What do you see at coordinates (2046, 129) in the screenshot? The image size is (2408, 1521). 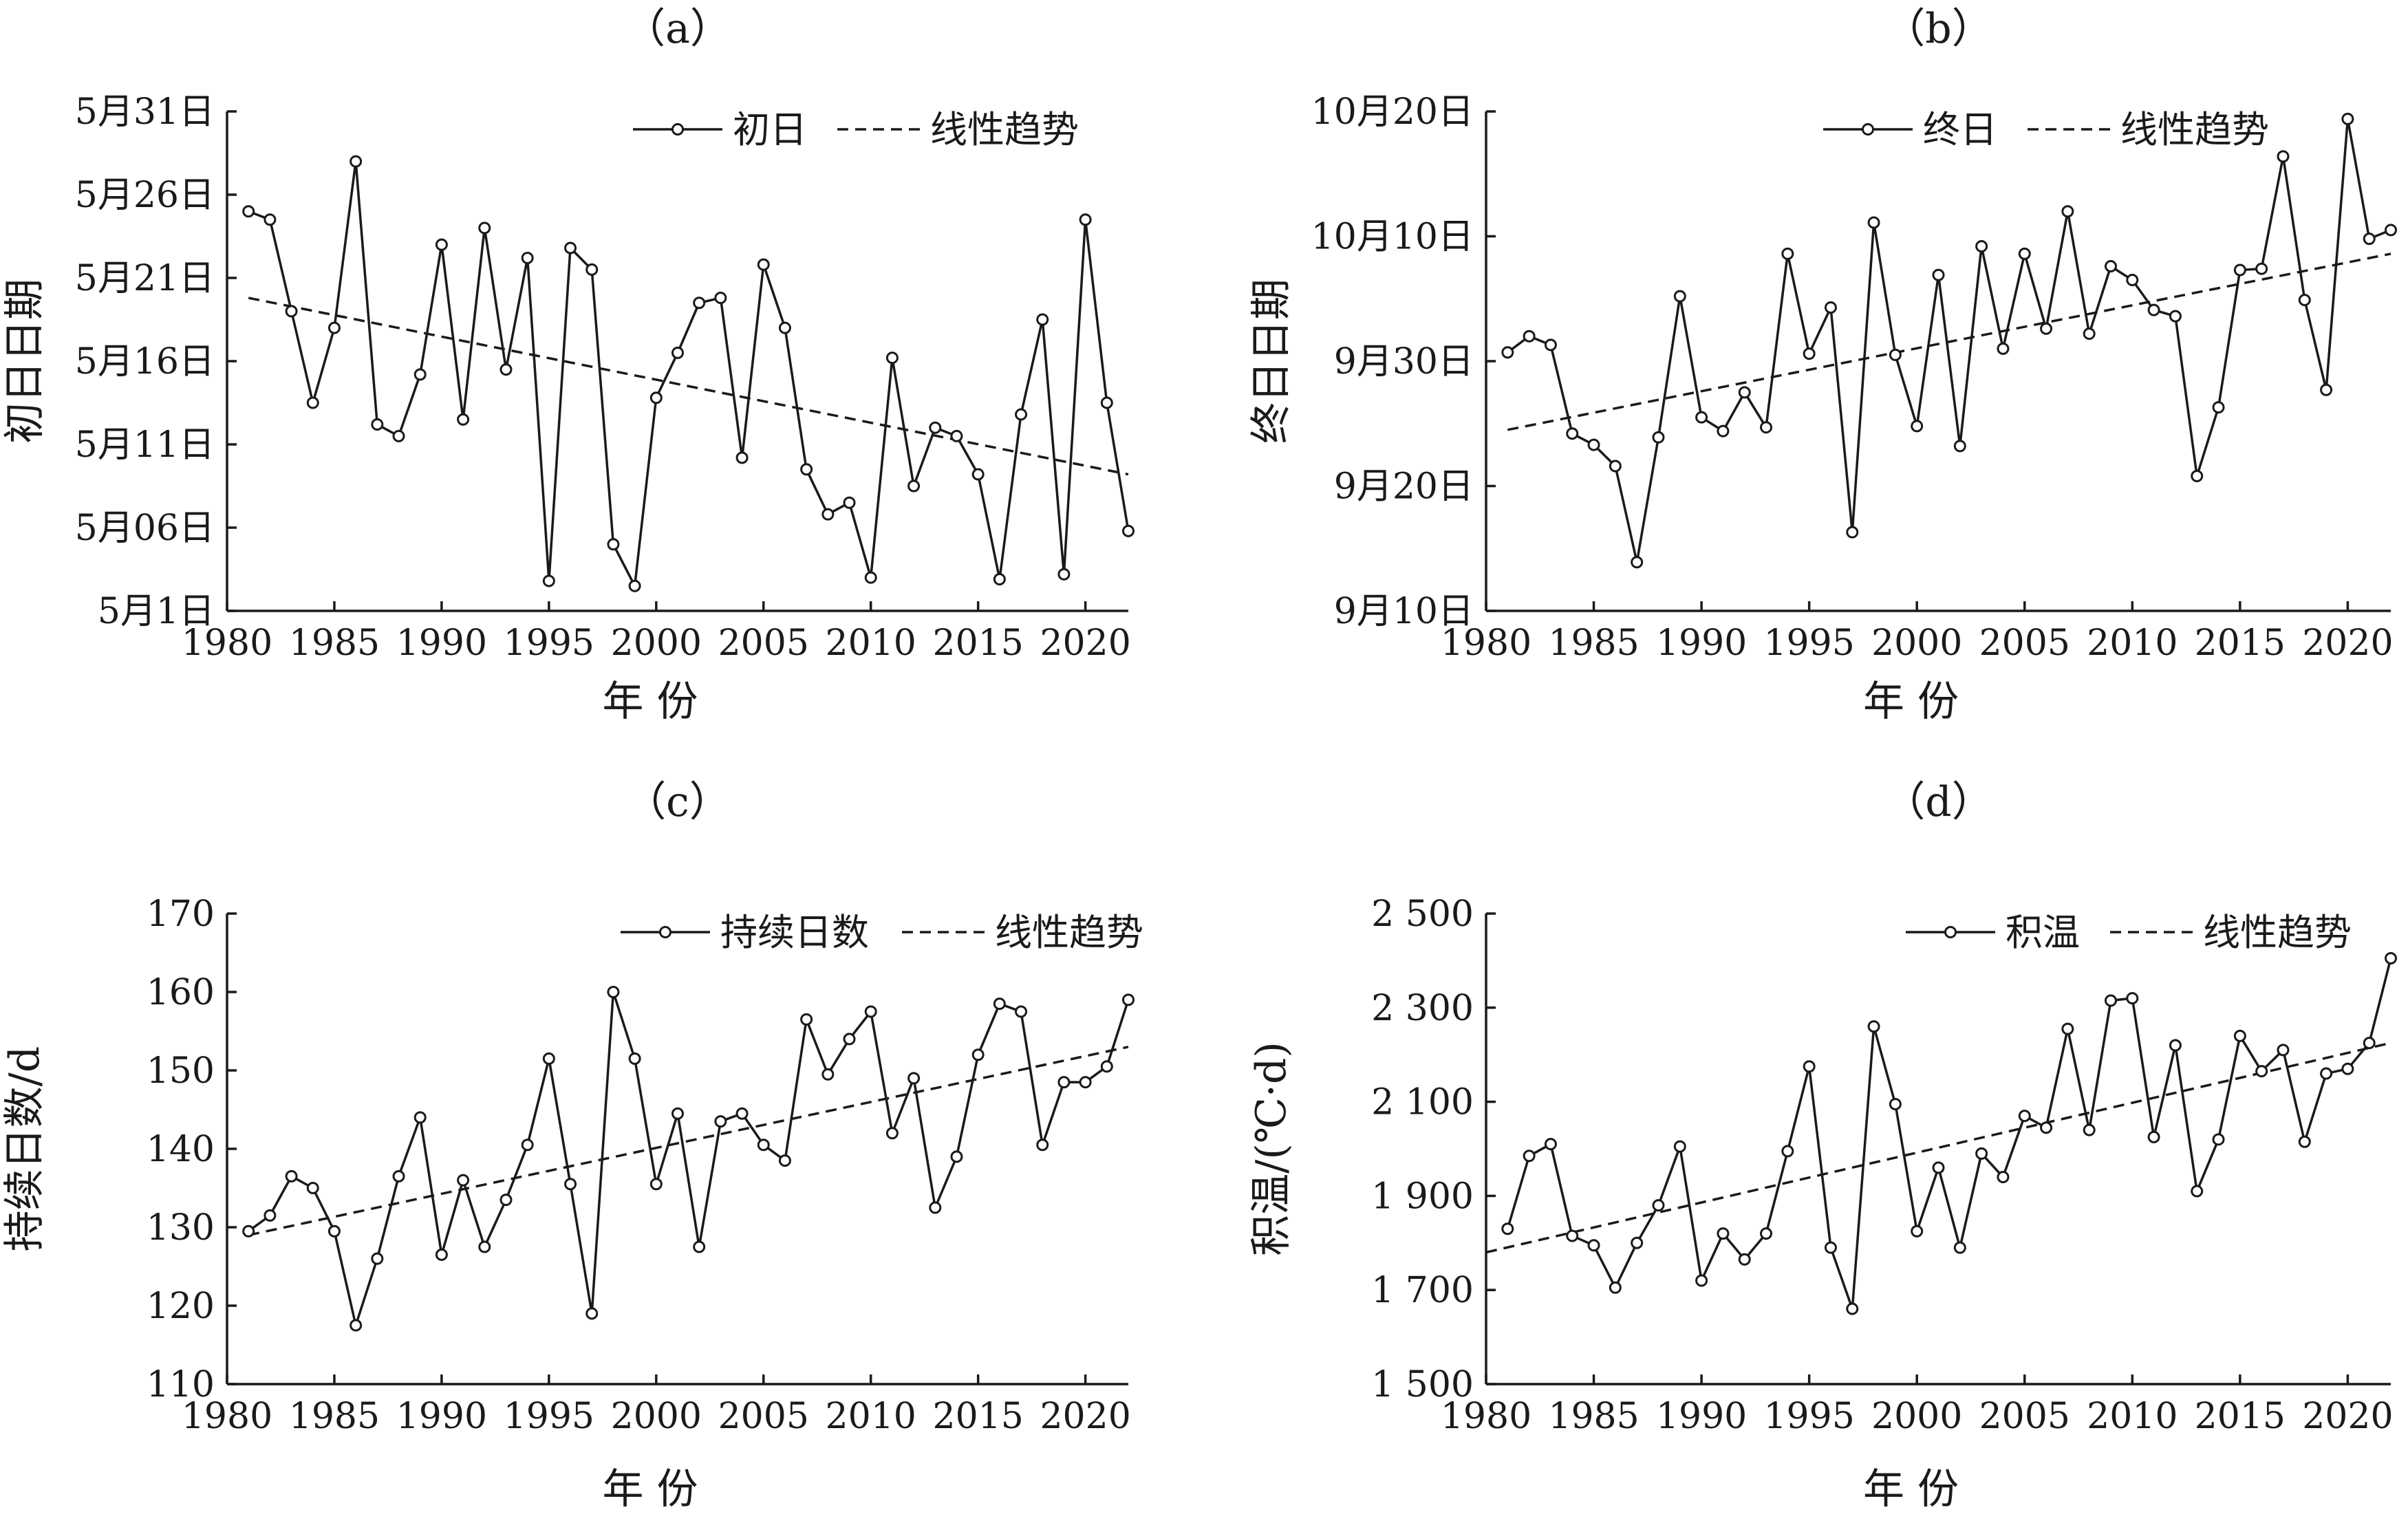 I see `legend: 终日 线性趋势` at bounding box center [2046, 129].